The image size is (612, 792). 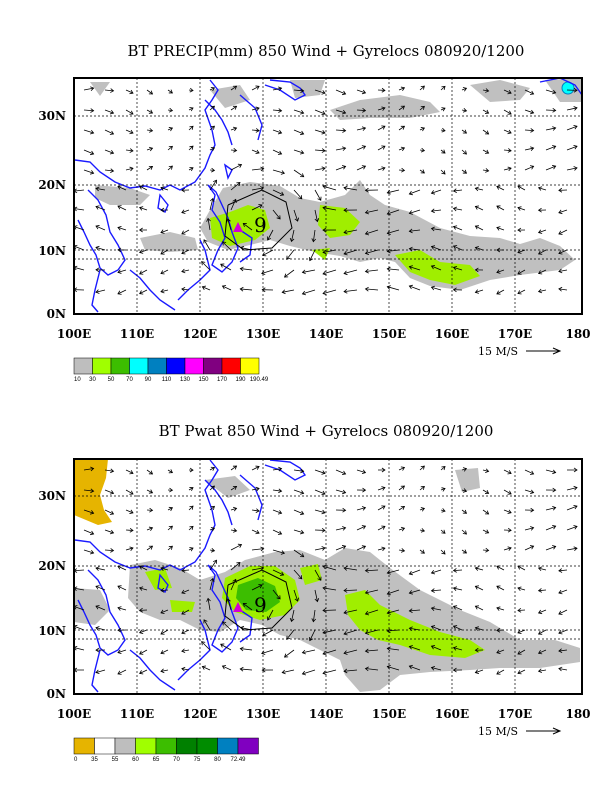 What do you see at coordinates (56, 314) in the screenshot?
I see `y-tick-label: 0N` at bounding box center [56, 314].